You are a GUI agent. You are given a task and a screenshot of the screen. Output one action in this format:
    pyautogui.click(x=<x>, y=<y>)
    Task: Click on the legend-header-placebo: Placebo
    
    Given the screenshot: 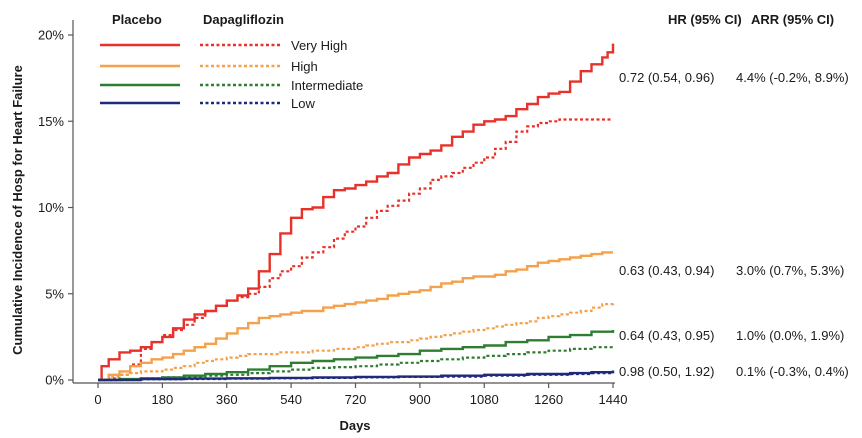 What is the action you would take?
    pyautogui.click(x=137, y=19)
    